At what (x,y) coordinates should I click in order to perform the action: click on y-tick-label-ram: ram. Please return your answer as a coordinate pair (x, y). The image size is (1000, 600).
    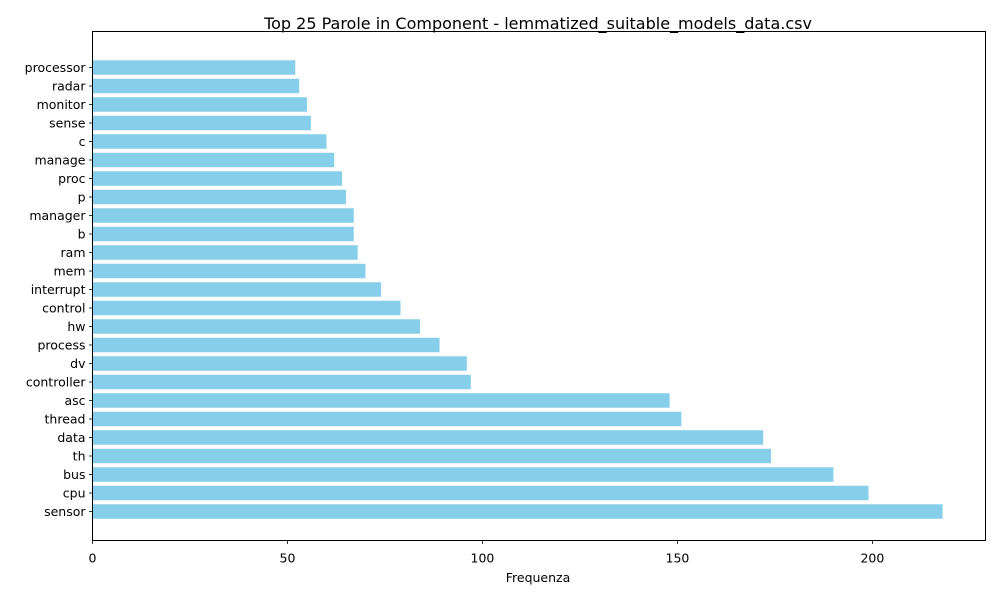
    Looking at the image, I should click on (73, 252).